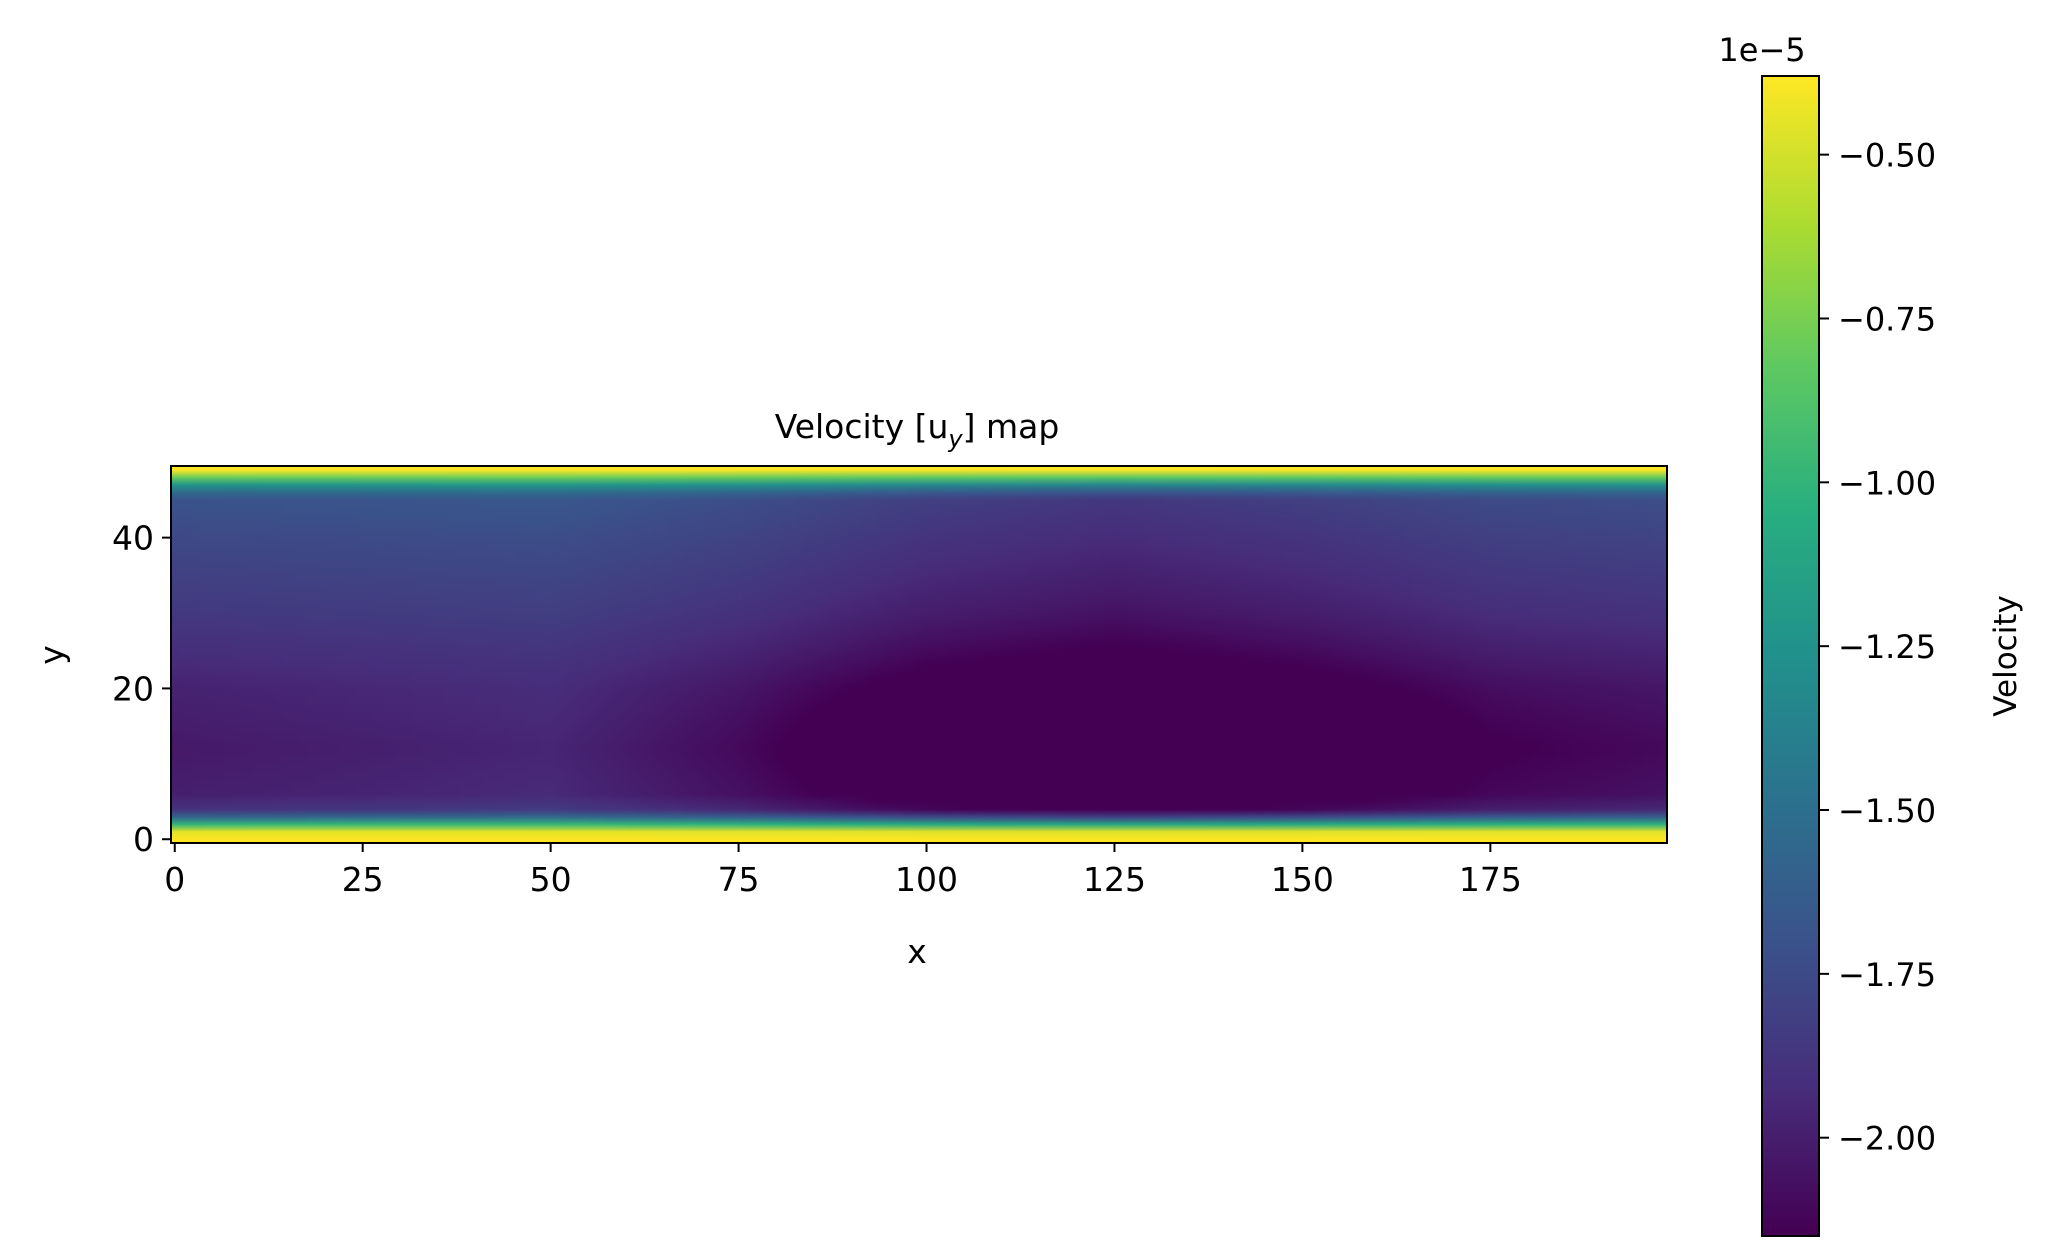 This screenshot has width=2055, height=1260. I want to click on colorbar-tick-label: −1.00, so click(1887, 483).